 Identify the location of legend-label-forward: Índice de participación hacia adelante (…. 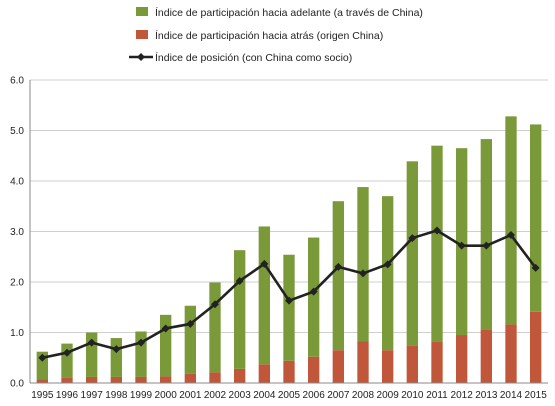
(289, 12).